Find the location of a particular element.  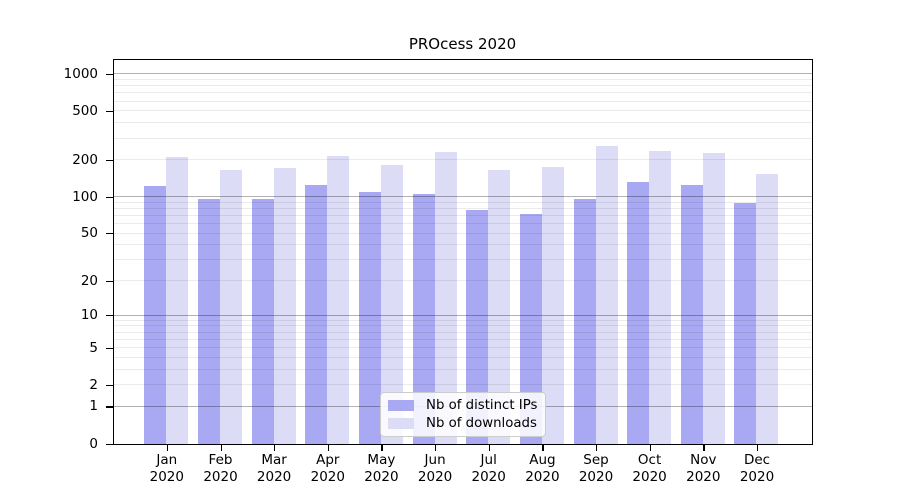

x-tick-label: Aug 2020 is located at coordinates (542, 468).